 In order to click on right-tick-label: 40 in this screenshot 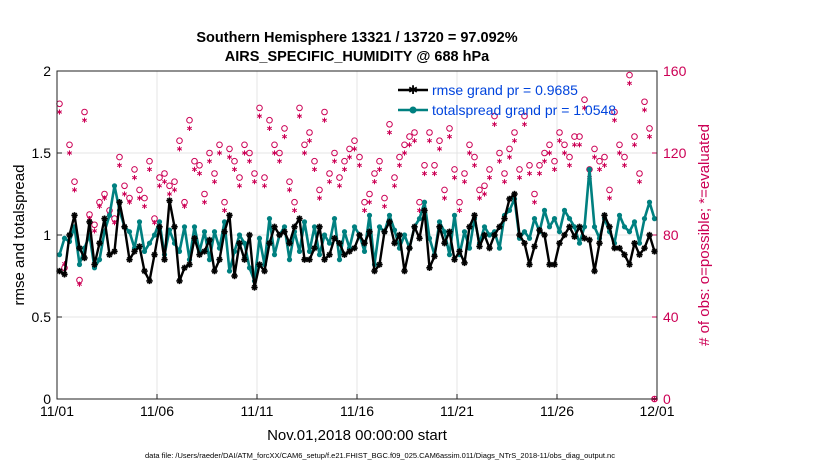, I will do `click(671, 317)`.